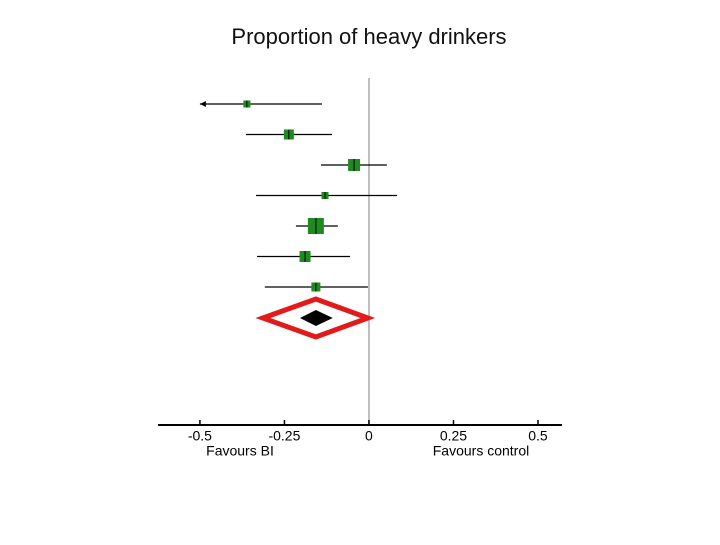 This screenshot has height=545, width=720. What do you see at coordinates (200, 436) in the screenshot?
I see `x-tick-label: -0.5` at bounding box center [200, 436].